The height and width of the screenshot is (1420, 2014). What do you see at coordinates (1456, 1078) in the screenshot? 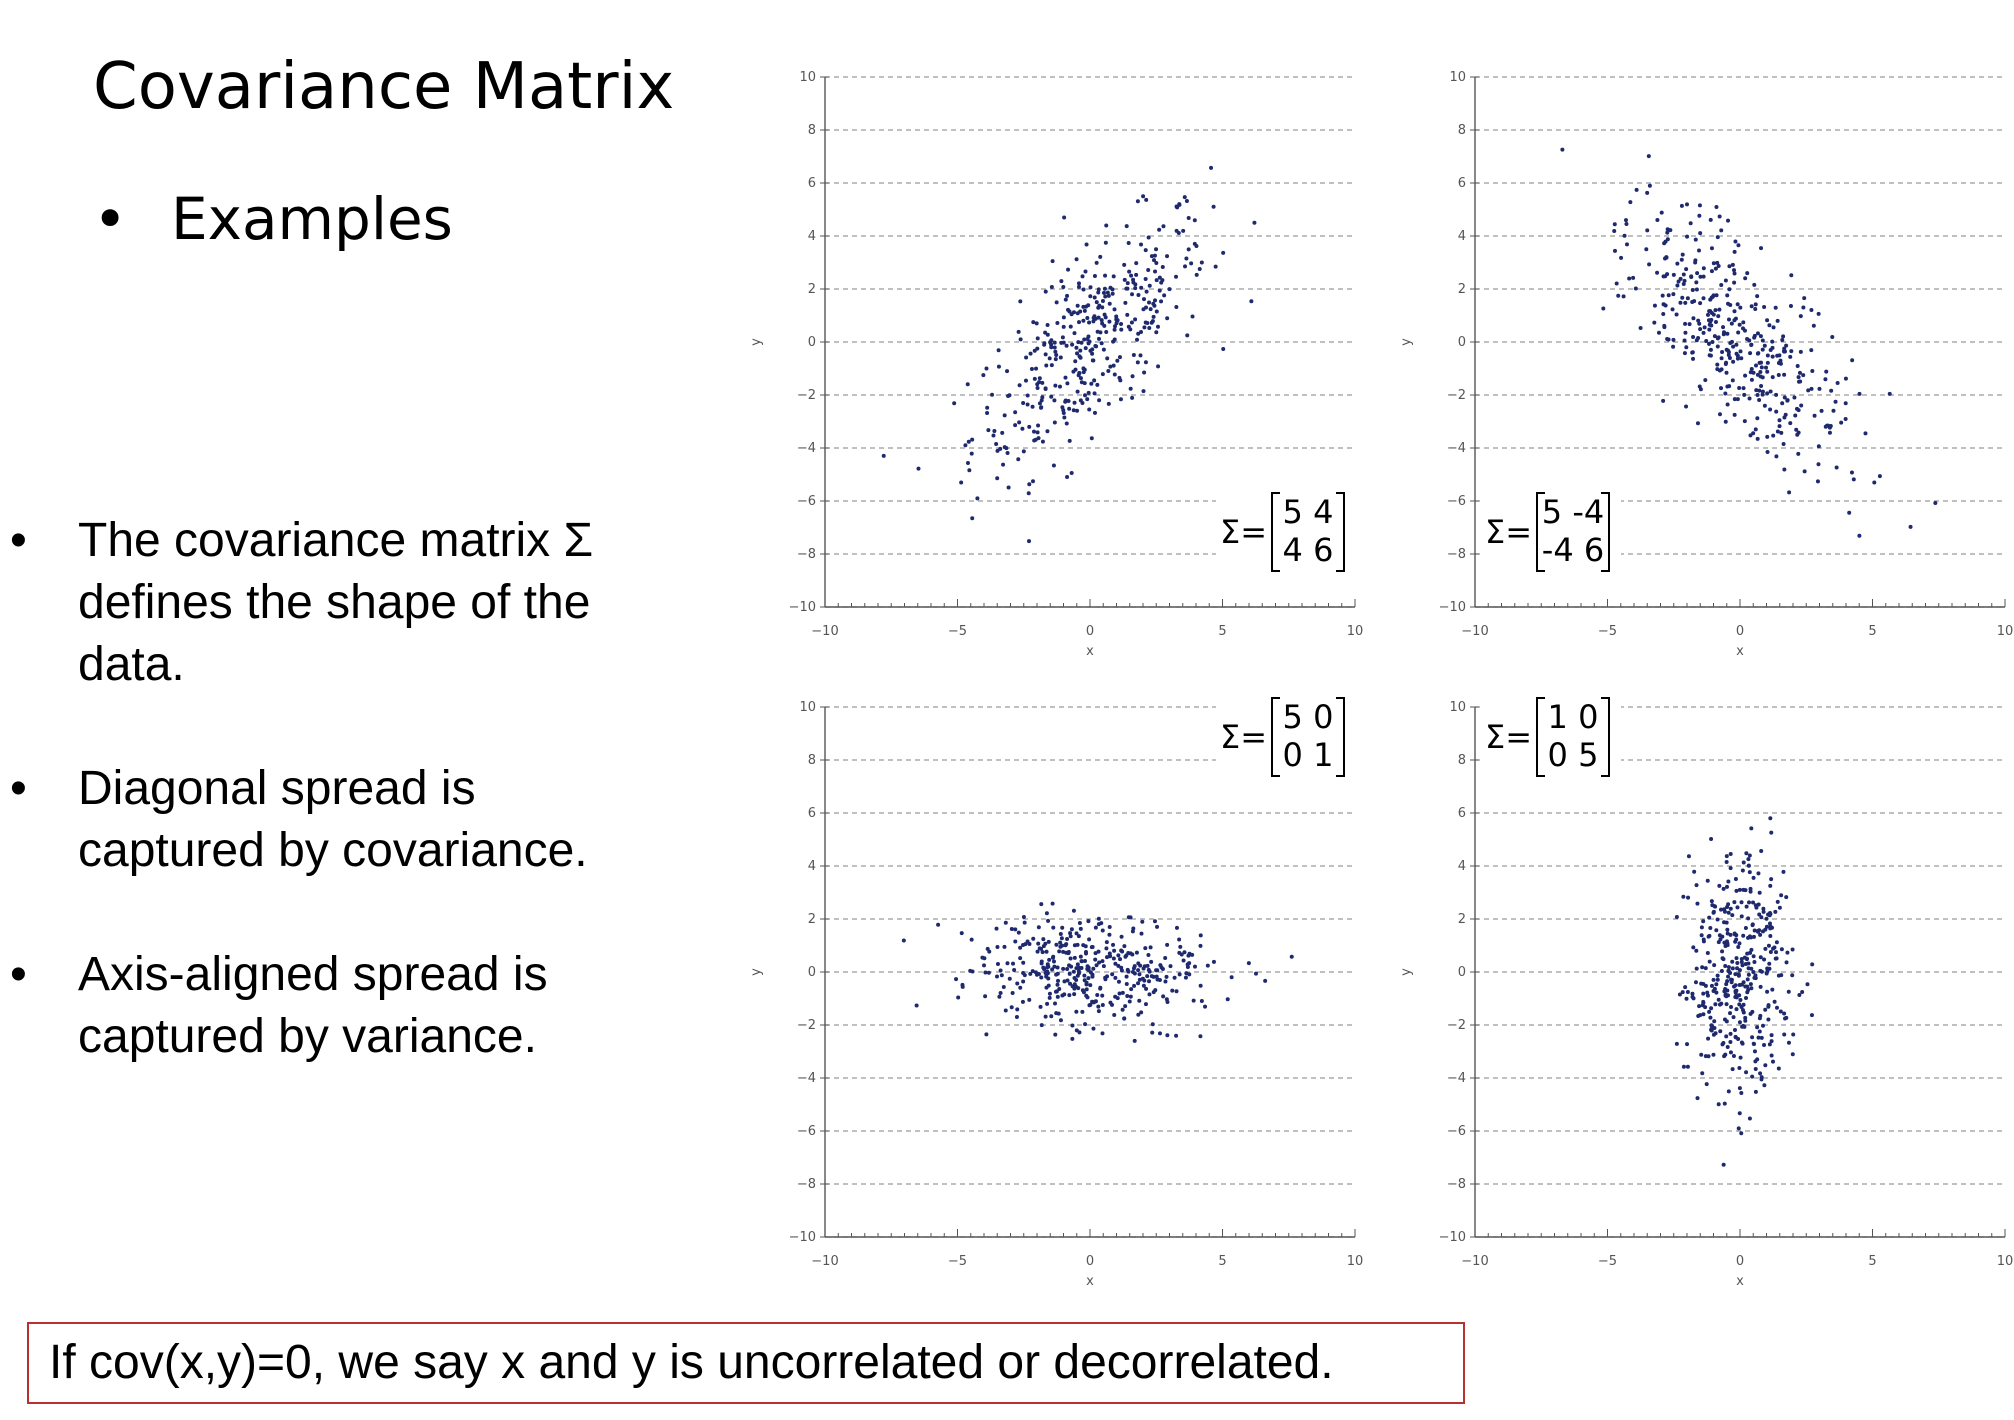
I see `y-tick-label: −4` at bounding box center [1456, 1078].